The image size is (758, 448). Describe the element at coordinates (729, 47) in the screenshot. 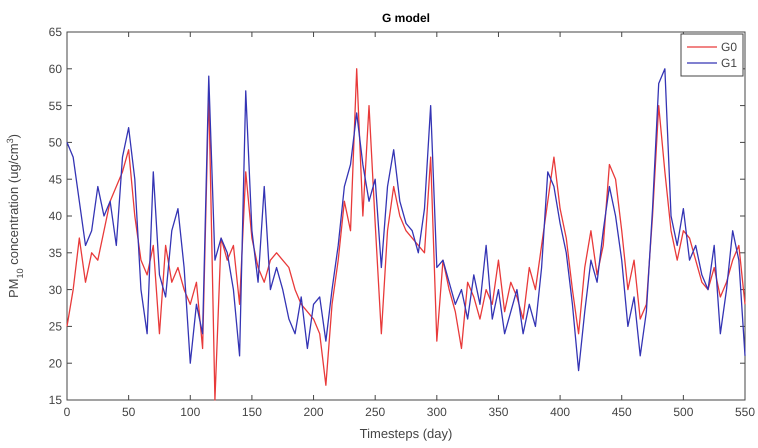

I see `legend-label: G0` at that location.